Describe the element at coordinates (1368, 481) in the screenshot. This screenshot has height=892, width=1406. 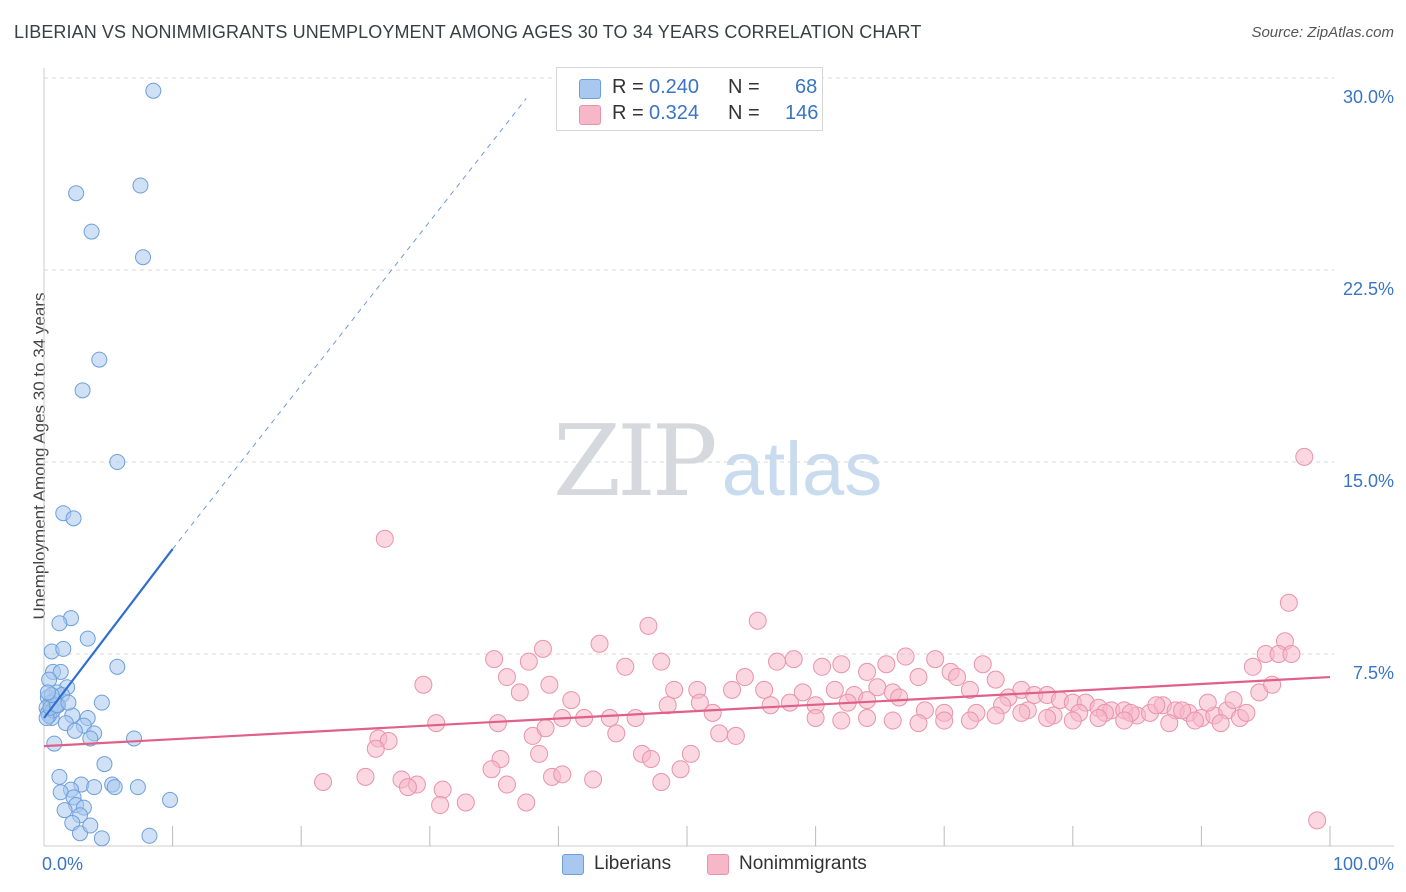
I see `y-tick-label: 15.0%` at that location.